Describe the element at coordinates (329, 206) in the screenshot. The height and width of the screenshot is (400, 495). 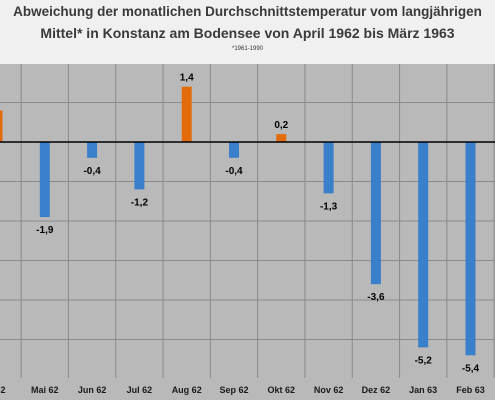
I see `data-label: -1,3` at that location.